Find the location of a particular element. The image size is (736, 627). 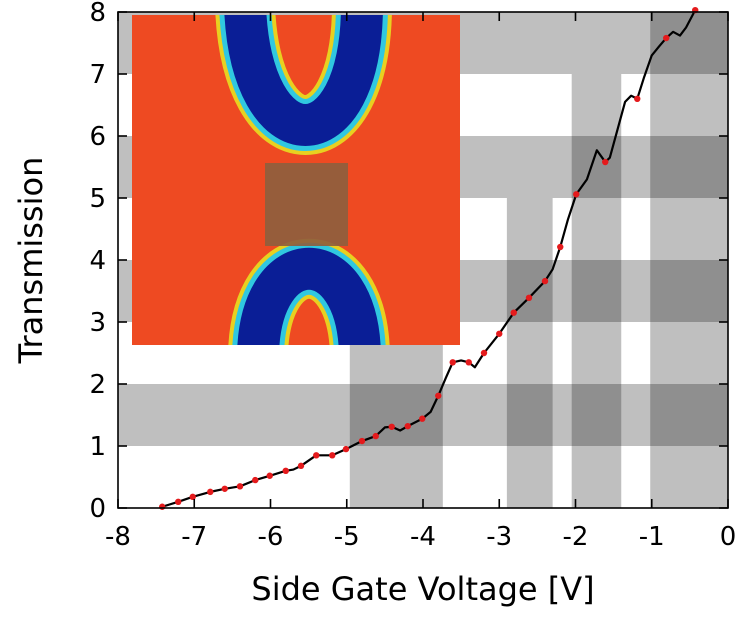

x-tick-label: -2 is located at coordinates (576, 537).